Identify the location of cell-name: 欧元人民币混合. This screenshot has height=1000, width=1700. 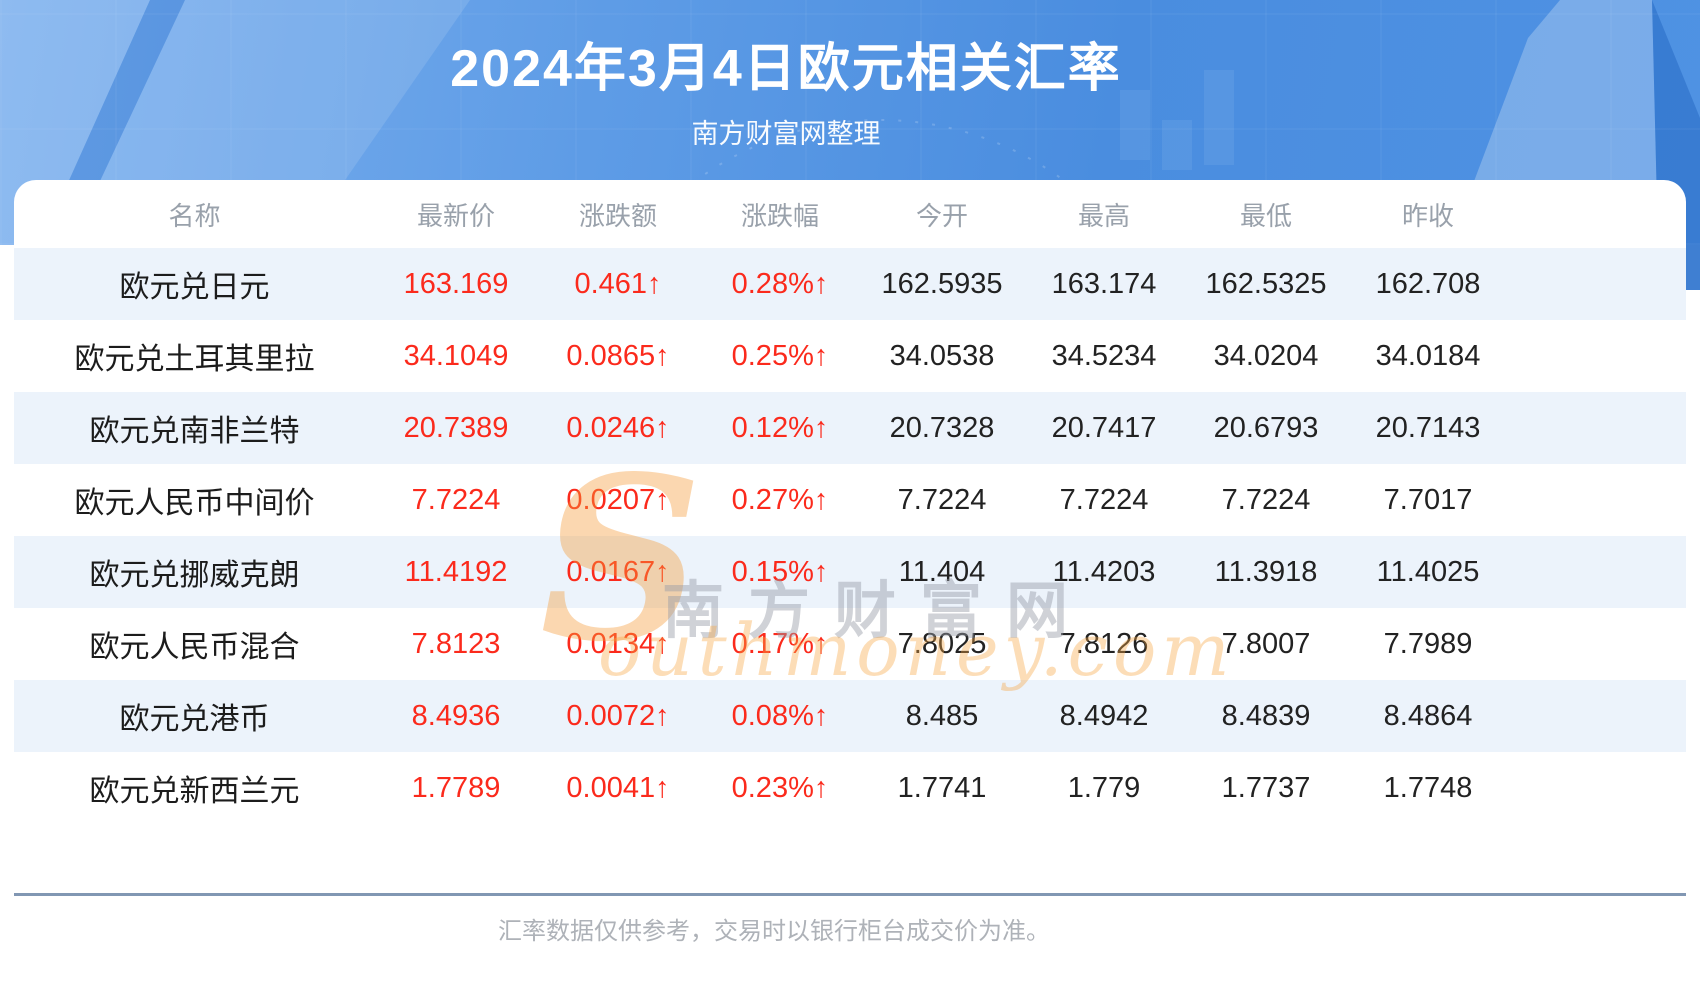
(194, 647).